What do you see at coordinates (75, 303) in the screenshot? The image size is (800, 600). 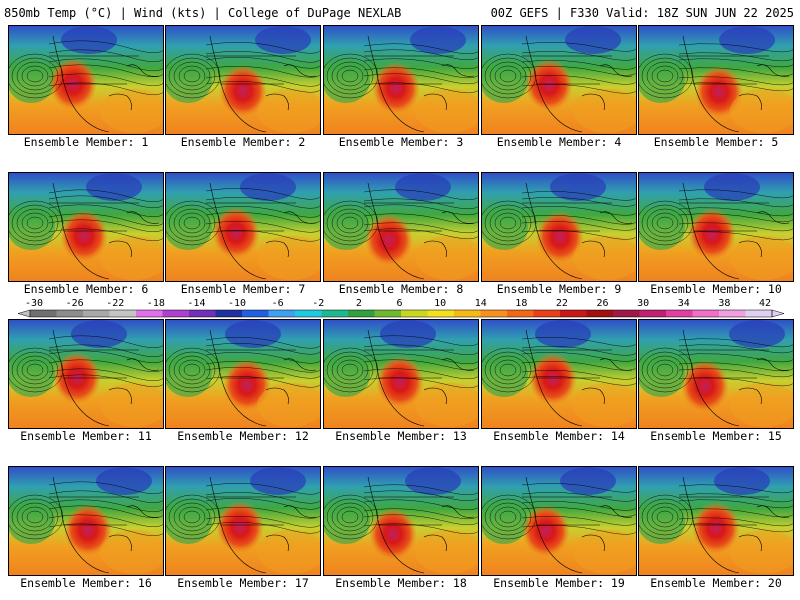 I see `colorbar-tick-label: -26` at bounding box center [75, 303].